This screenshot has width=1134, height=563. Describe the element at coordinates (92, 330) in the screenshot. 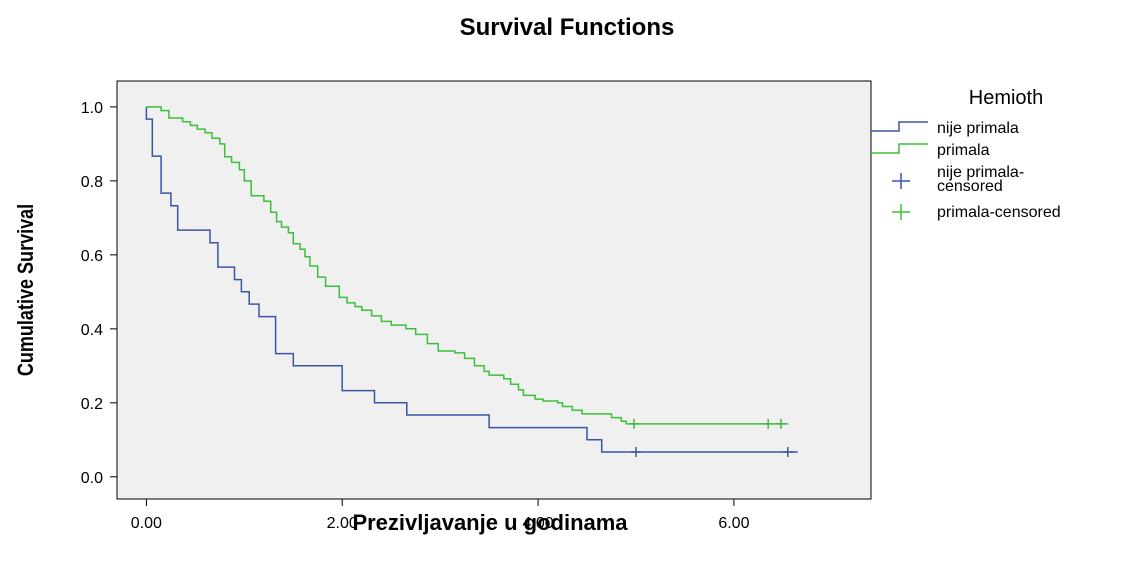

I see `y-tick-label: 0.4` at that location.